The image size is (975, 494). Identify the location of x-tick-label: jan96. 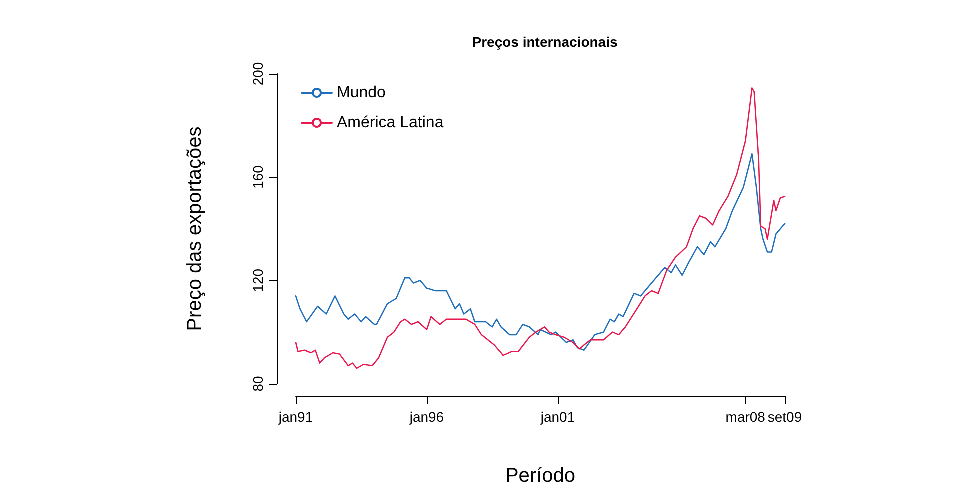
(426, 417).